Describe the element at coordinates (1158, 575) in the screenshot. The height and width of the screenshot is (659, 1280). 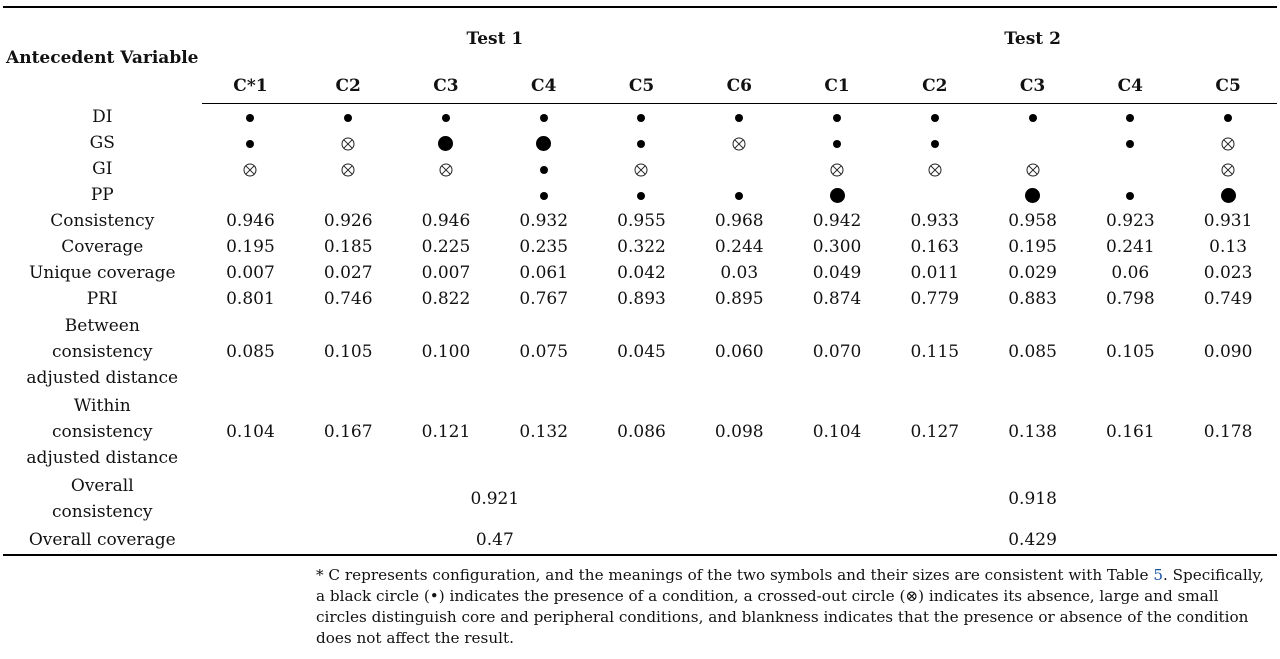
I see `table-reference-link: 5` at that location.